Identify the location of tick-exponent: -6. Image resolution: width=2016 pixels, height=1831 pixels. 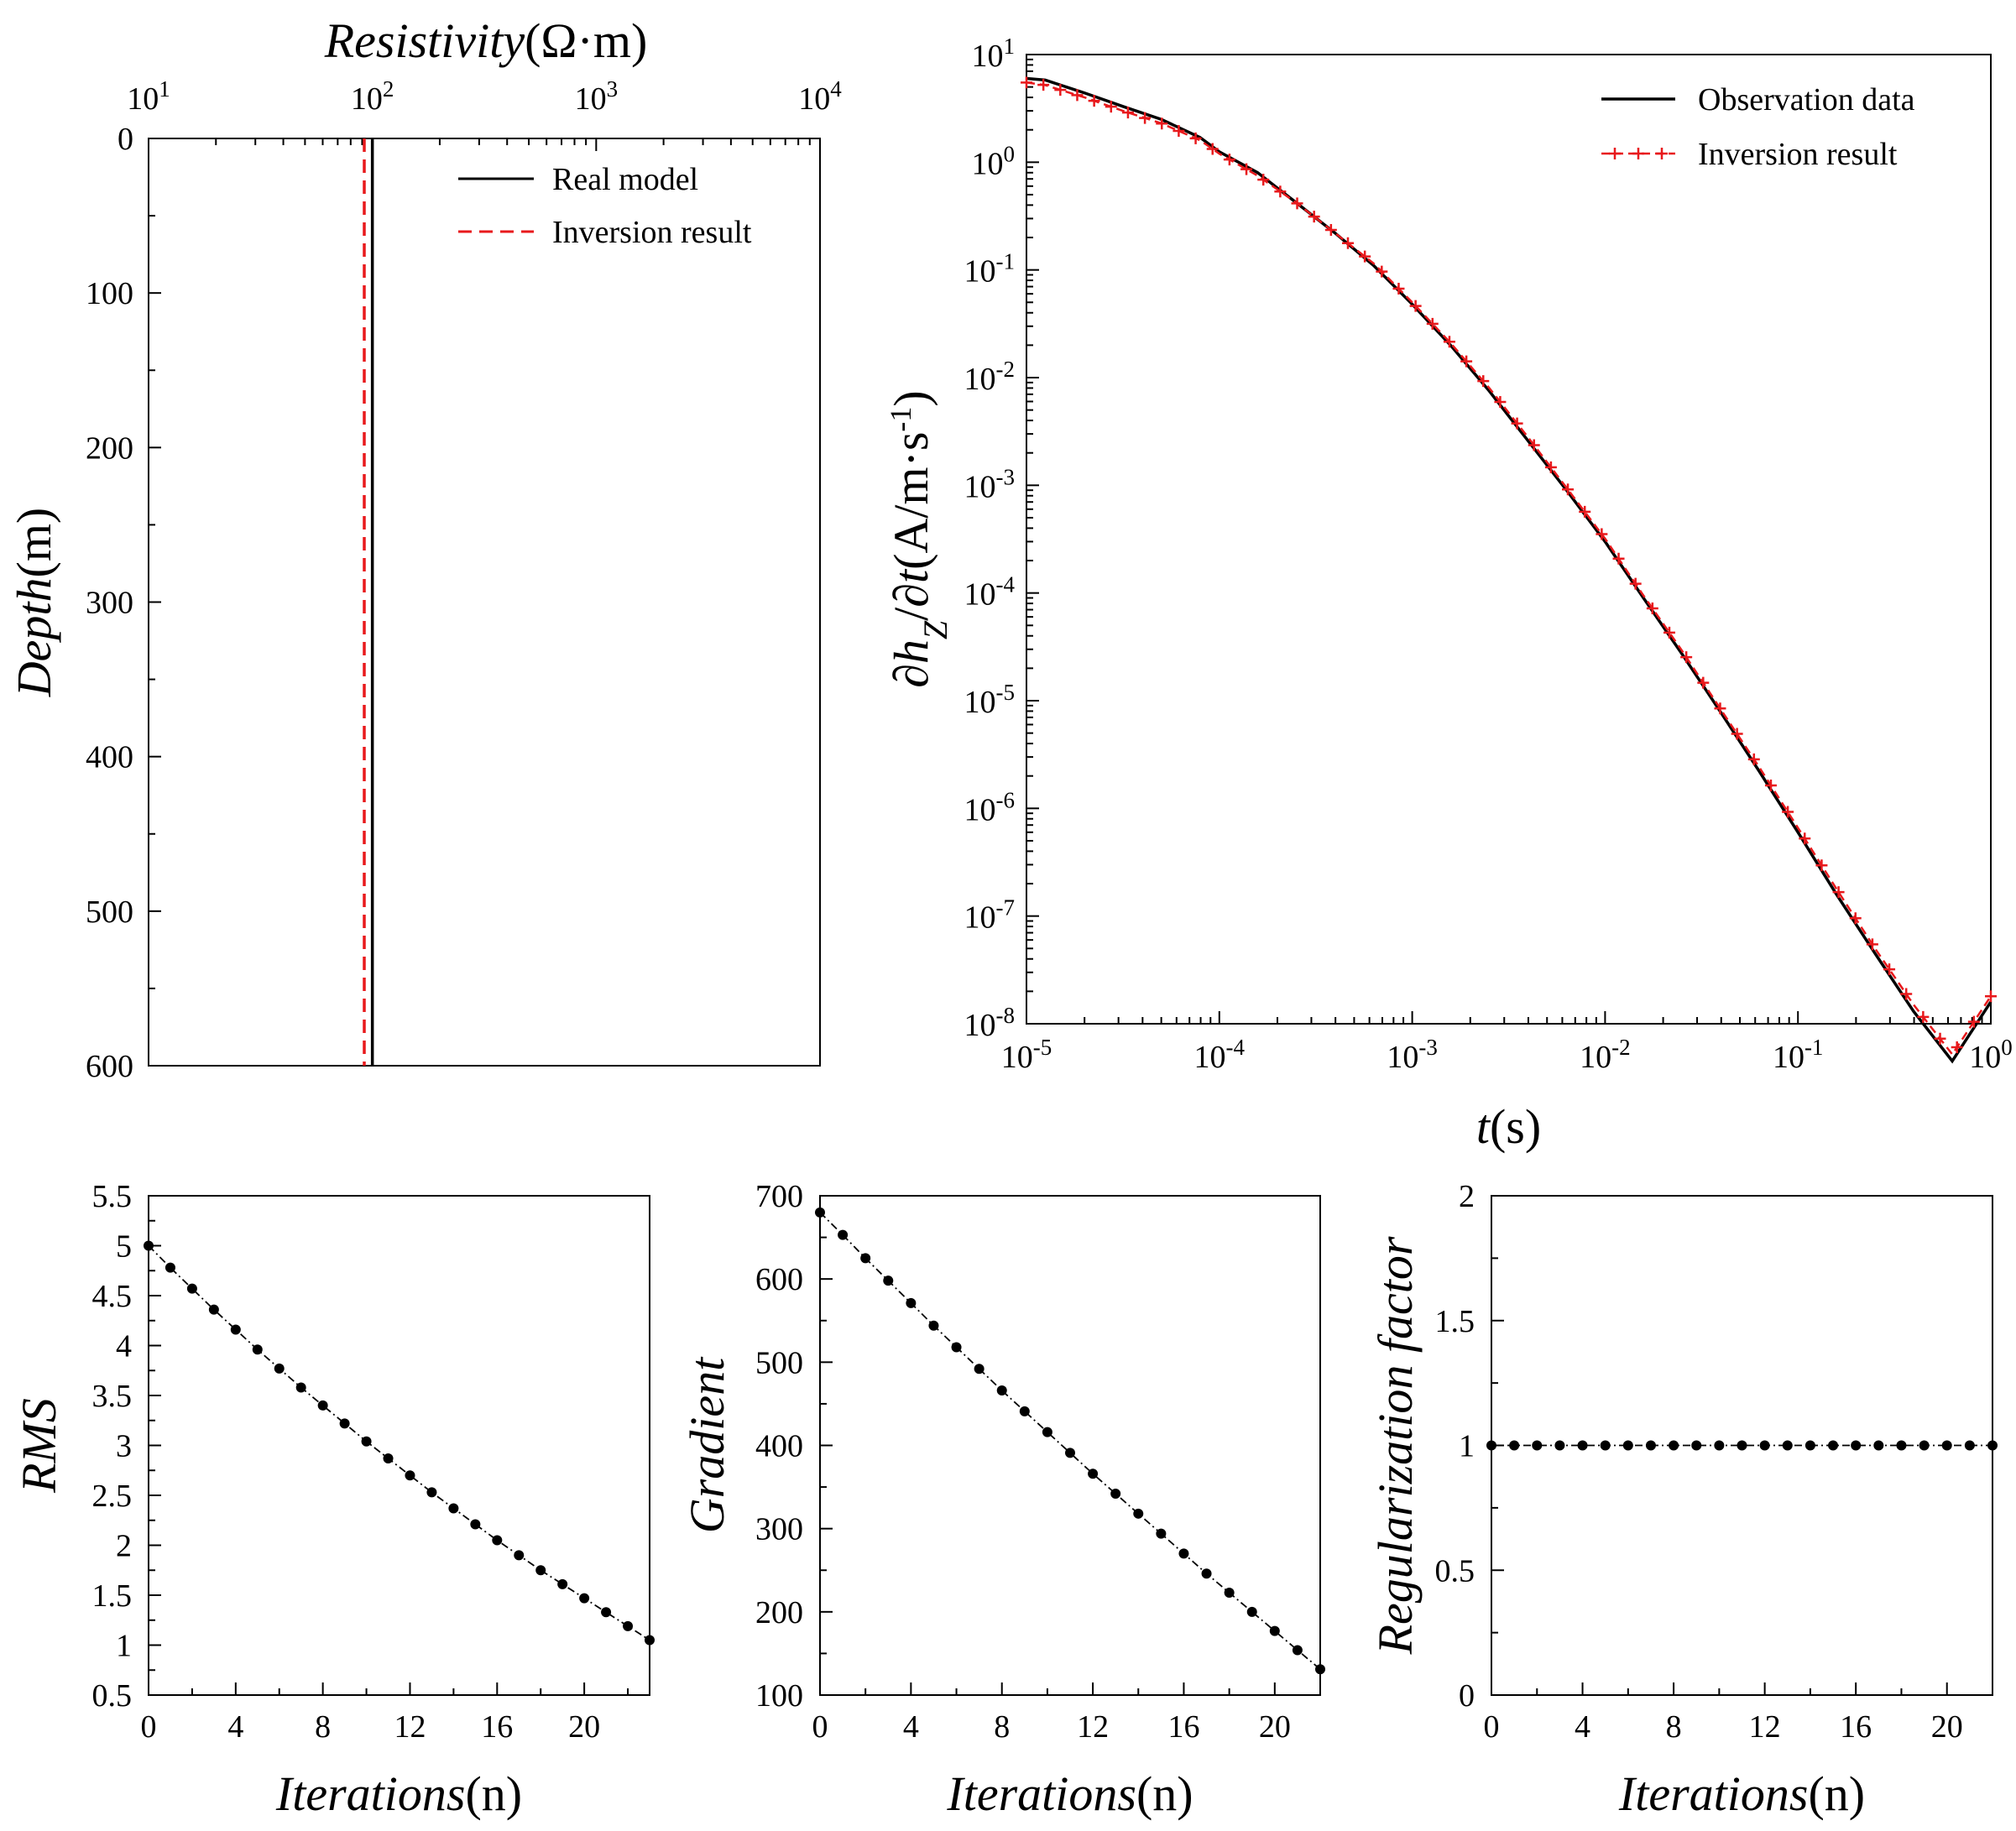
(1006, 799).